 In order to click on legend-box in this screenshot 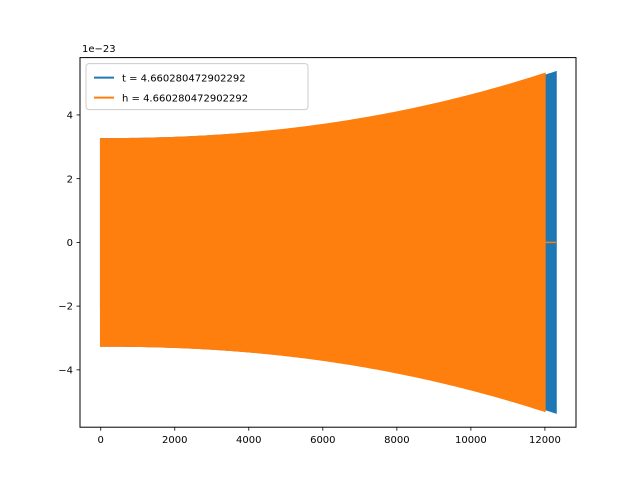, I will do `click(197, 87)`.